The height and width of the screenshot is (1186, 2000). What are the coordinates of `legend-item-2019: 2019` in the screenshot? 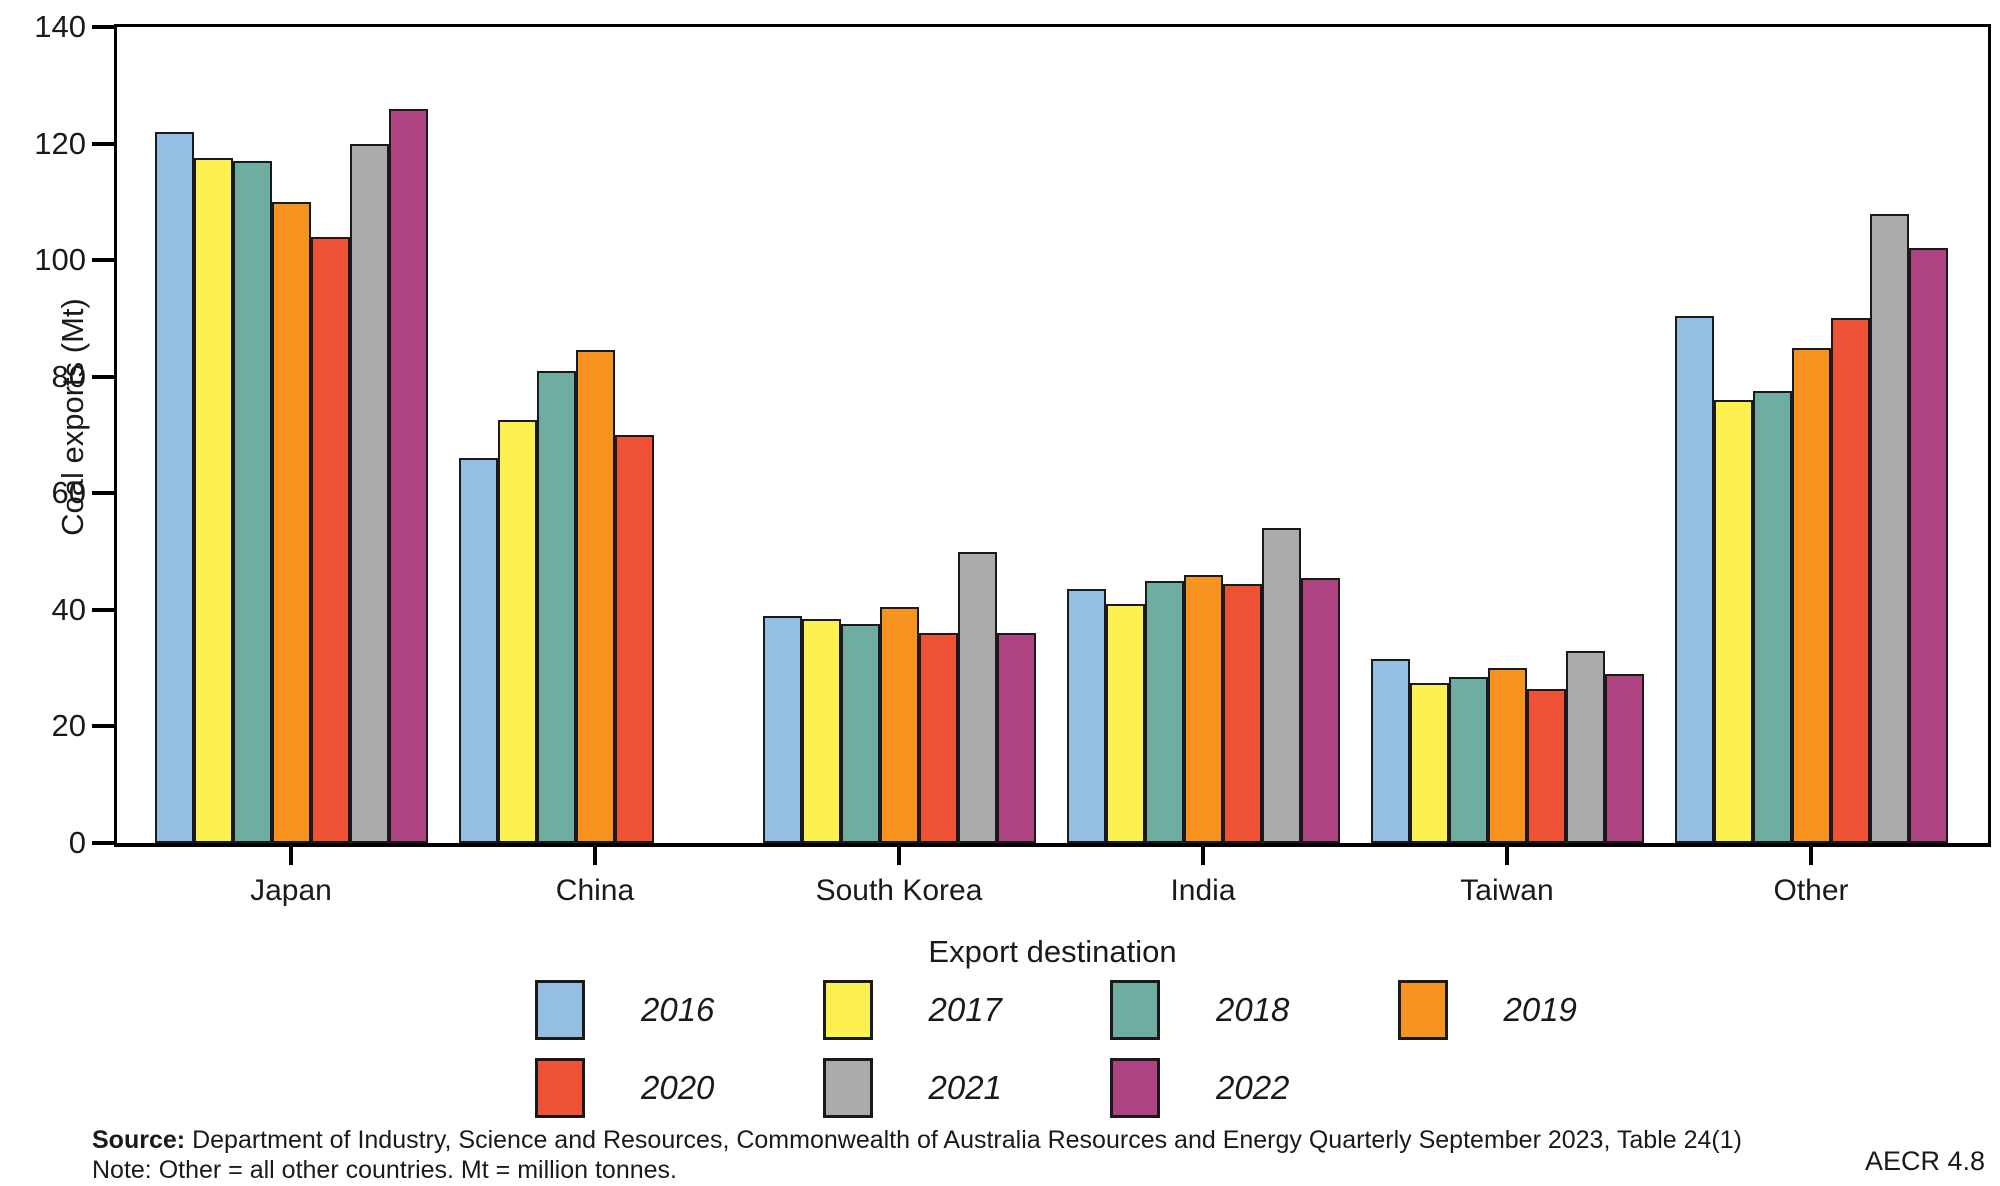 It's located at (1487, 1010).